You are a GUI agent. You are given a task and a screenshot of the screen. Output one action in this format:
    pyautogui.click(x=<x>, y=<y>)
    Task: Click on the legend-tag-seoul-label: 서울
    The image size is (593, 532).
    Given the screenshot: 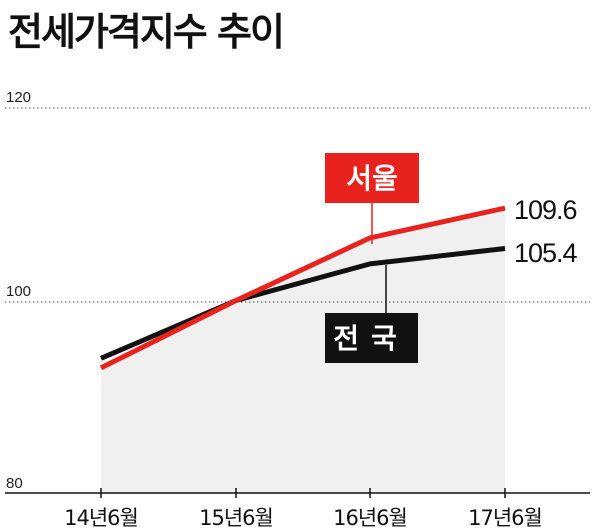 What is the action you would take?
    pyautogui.click(x=372, y=178)
    